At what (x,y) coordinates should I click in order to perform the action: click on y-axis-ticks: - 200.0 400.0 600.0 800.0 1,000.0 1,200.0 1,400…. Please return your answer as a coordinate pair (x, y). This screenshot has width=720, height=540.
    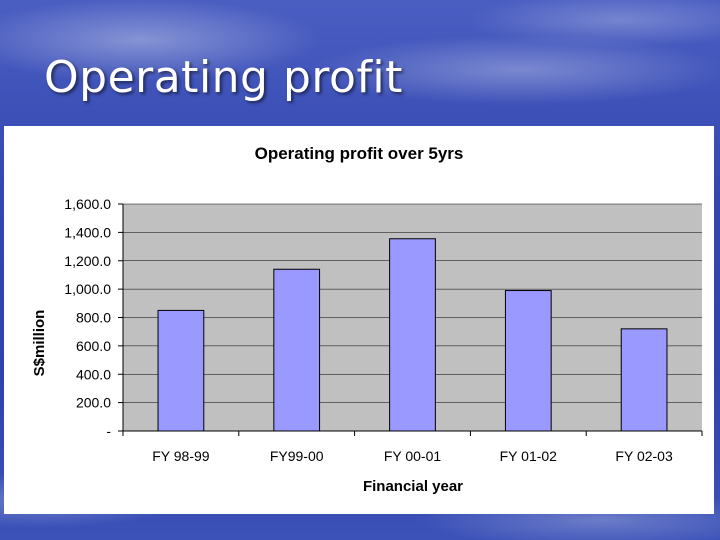
    Looking at the image, I should click on (93, 317).